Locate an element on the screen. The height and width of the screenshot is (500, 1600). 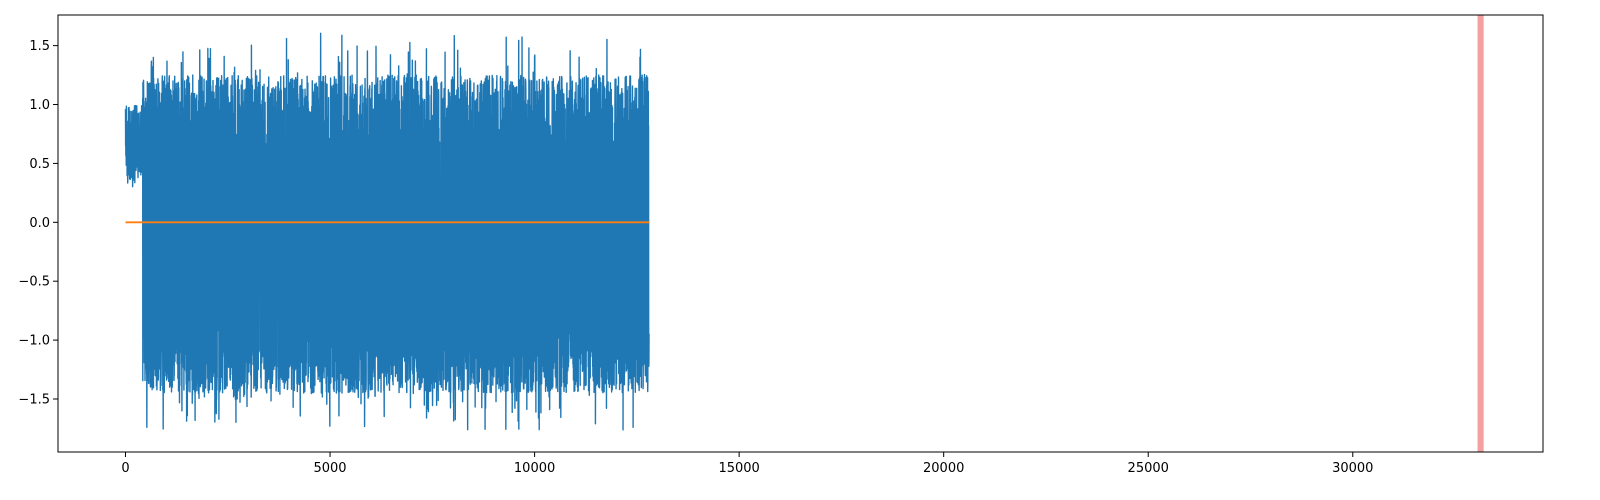
x-tick-label: 30000 is located at coordinates (1352, 468).